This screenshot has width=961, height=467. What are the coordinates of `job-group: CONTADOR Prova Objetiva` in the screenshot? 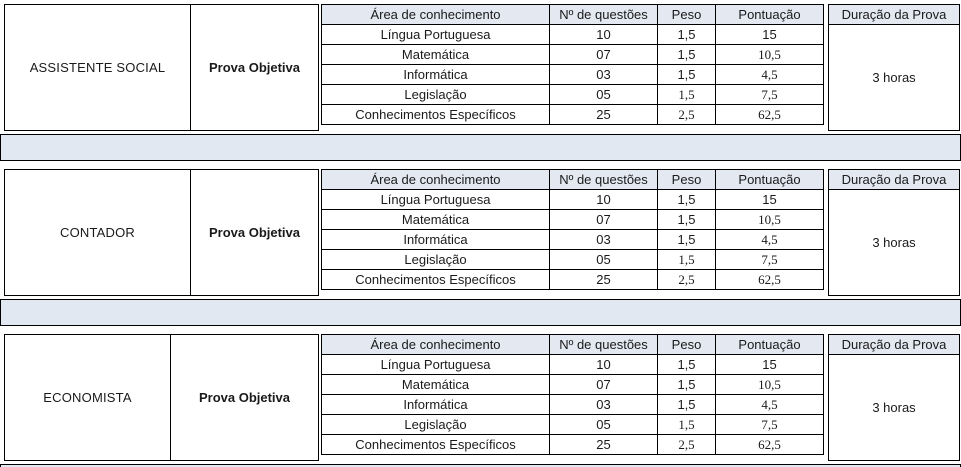 It's located at (161, 232).